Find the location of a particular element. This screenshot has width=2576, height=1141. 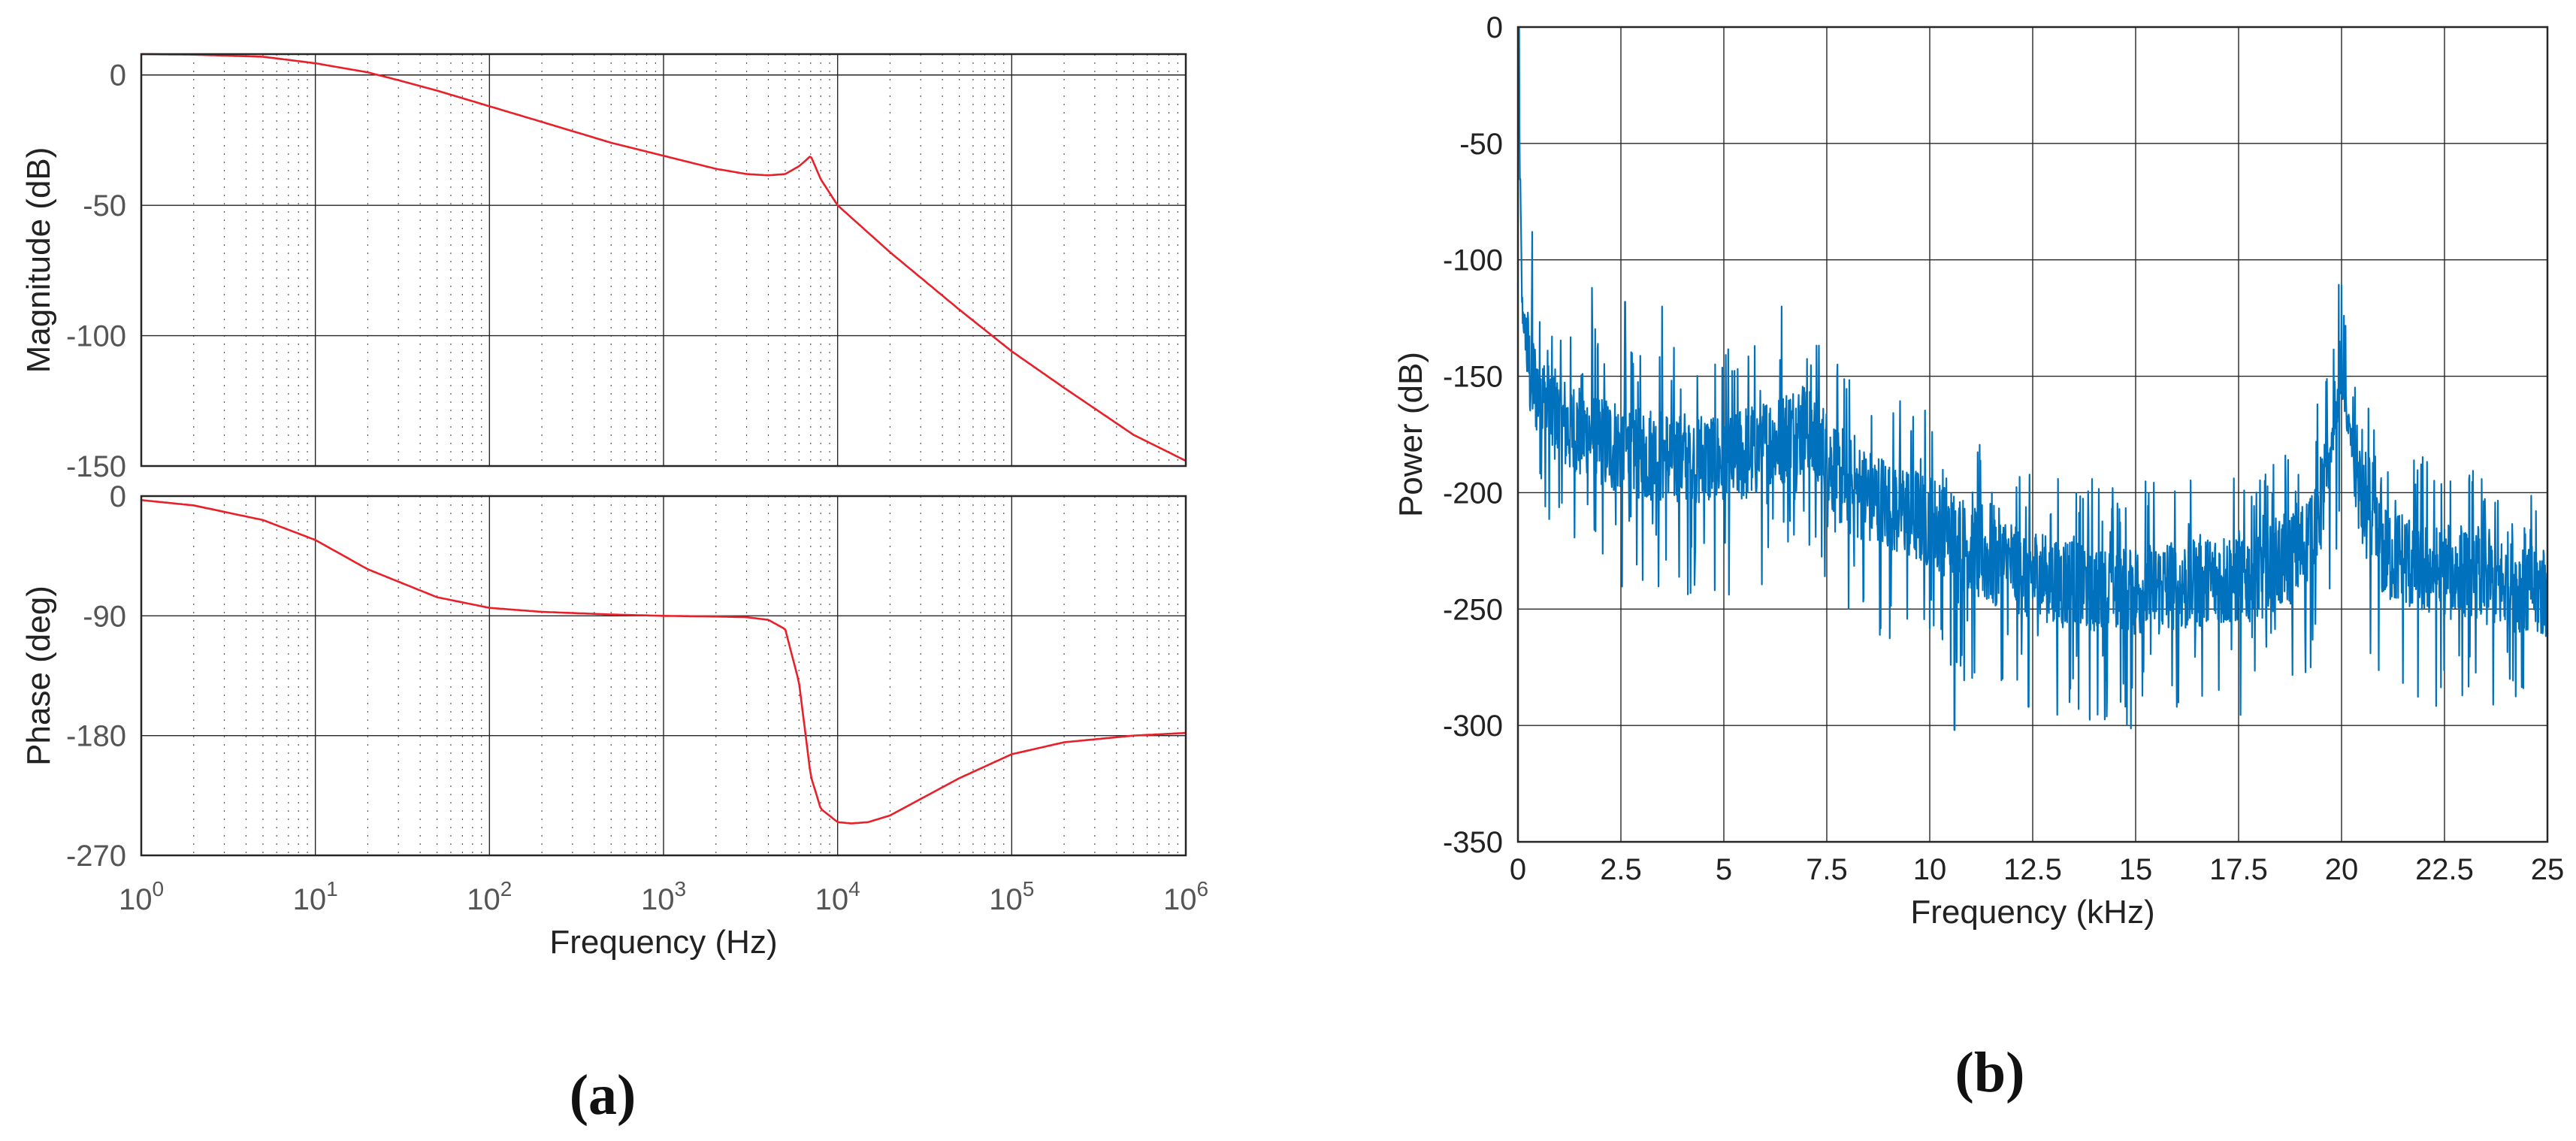

psd-x-tick-label: 22.5 is located at coordinates (2444, 869).